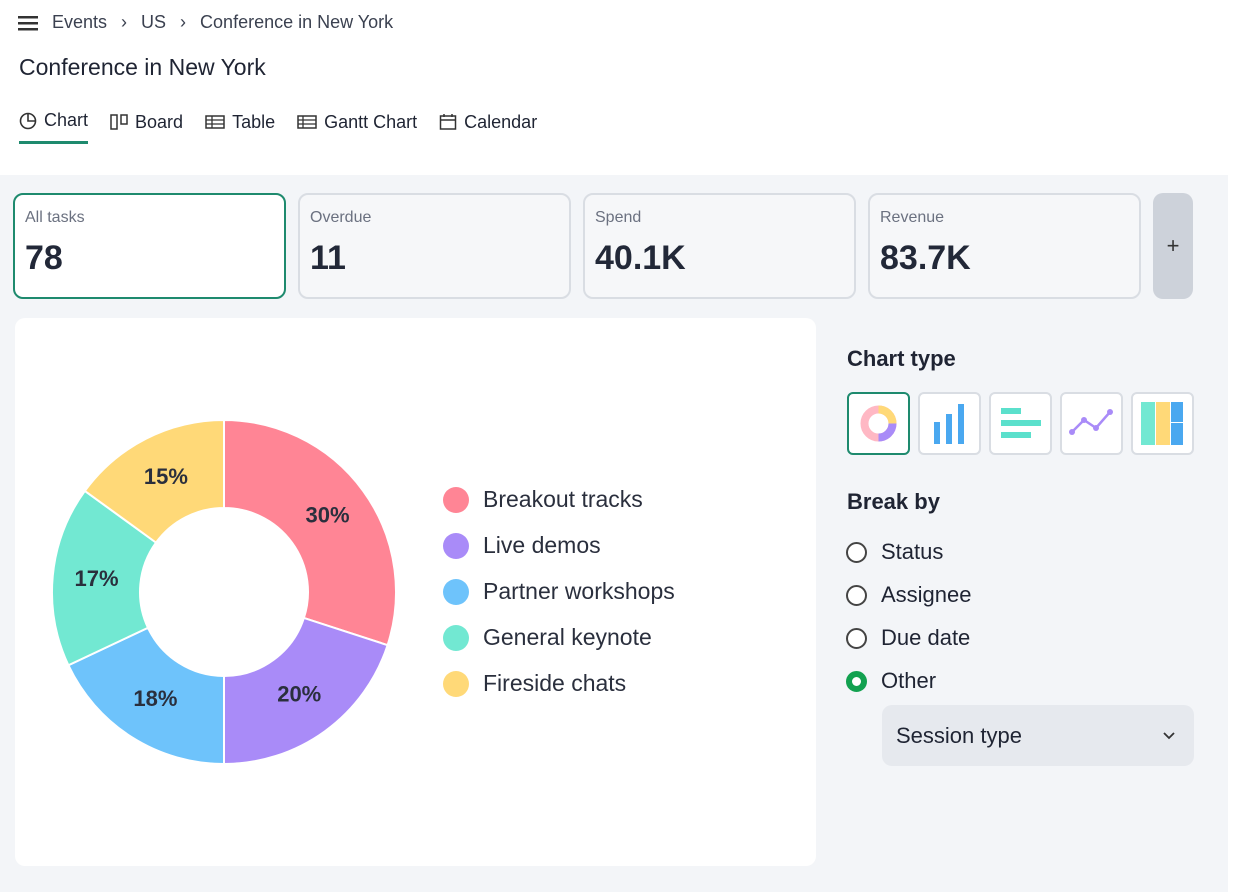  I want to click on chevron, so click(1169, 735).